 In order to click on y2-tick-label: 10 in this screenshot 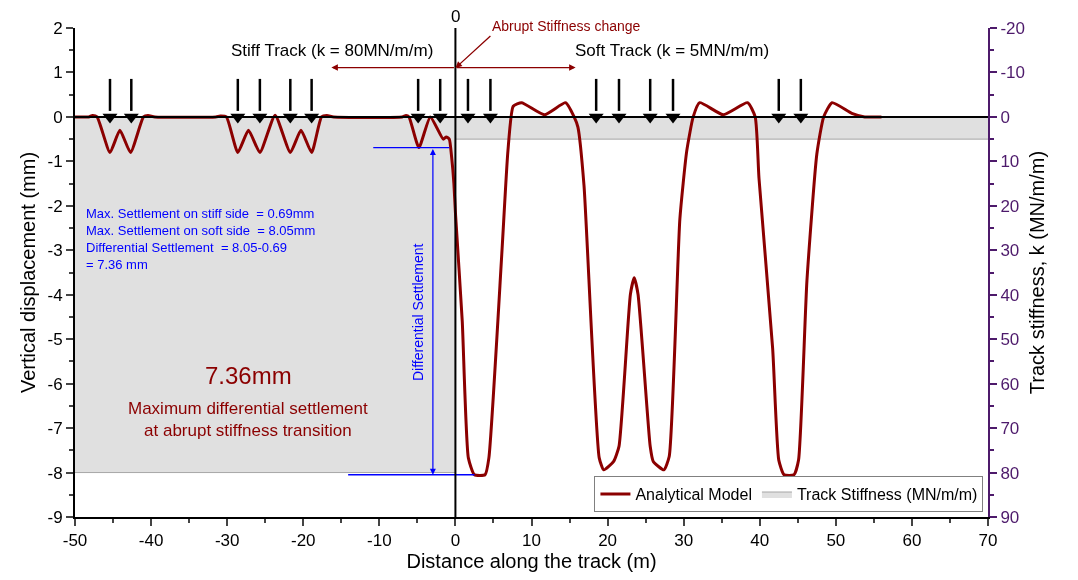, I will do `click(1010, 162)`.